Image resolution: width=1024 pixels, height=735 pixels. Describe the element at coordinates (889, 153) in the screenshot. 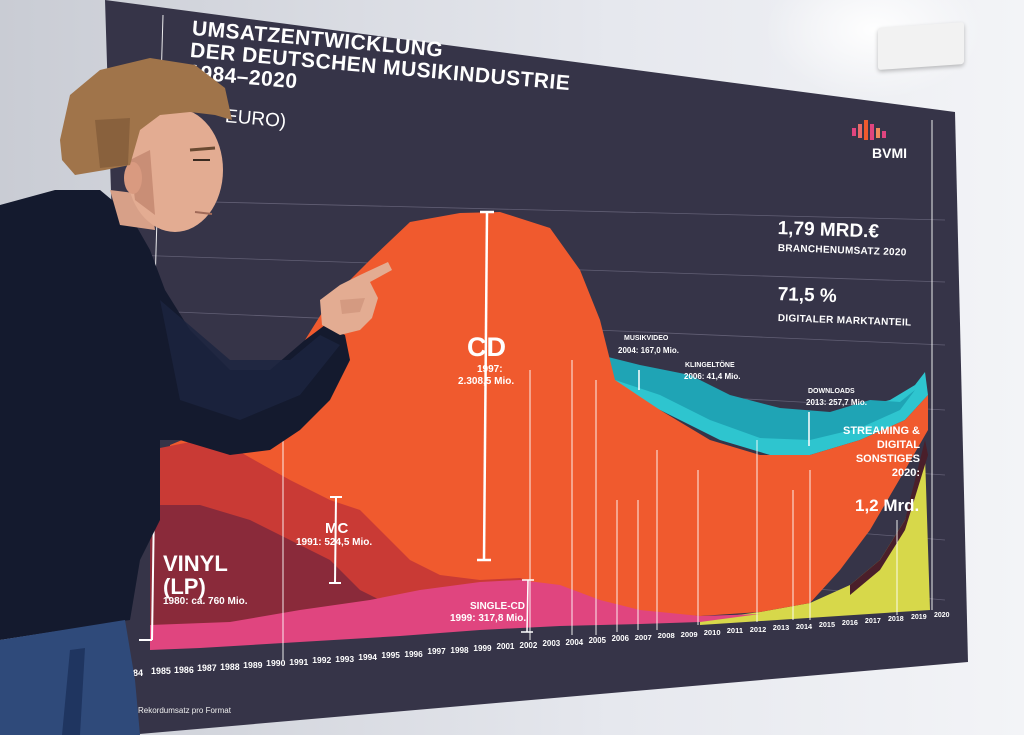

I see `bvmi-logo-text: BVMI` at that location.